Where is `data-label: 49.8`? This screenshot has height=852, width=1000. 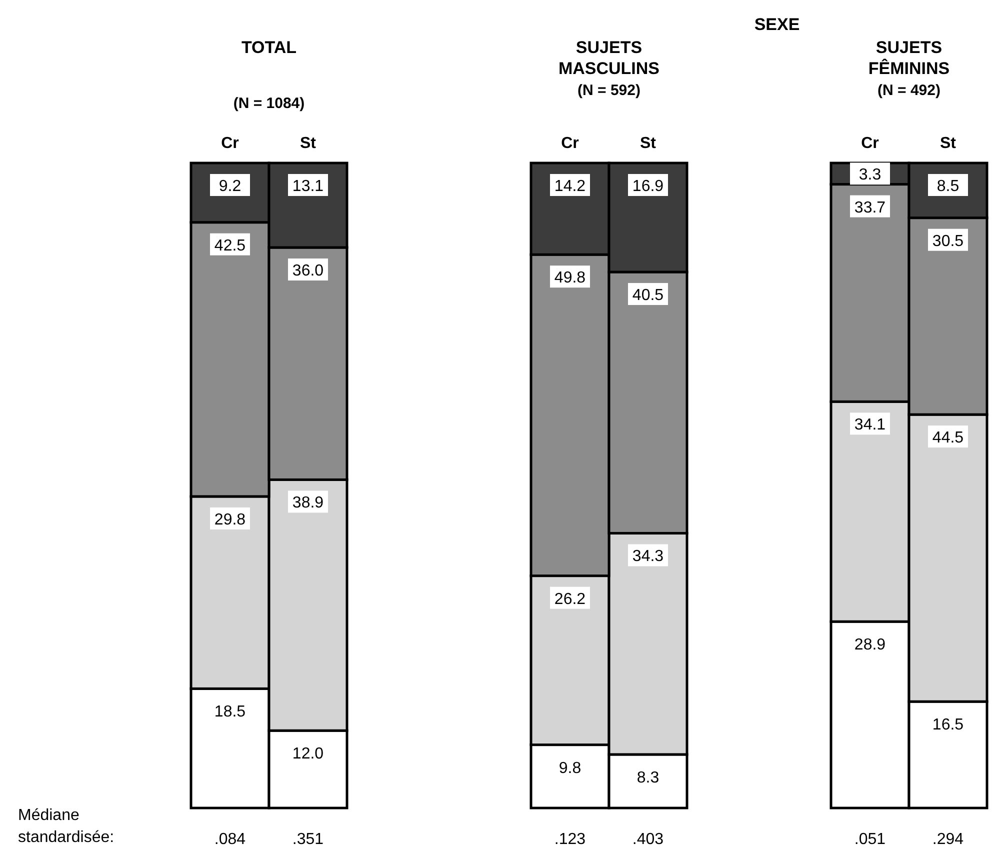 data-label: 49.8 is located at coordinates (570, 278).